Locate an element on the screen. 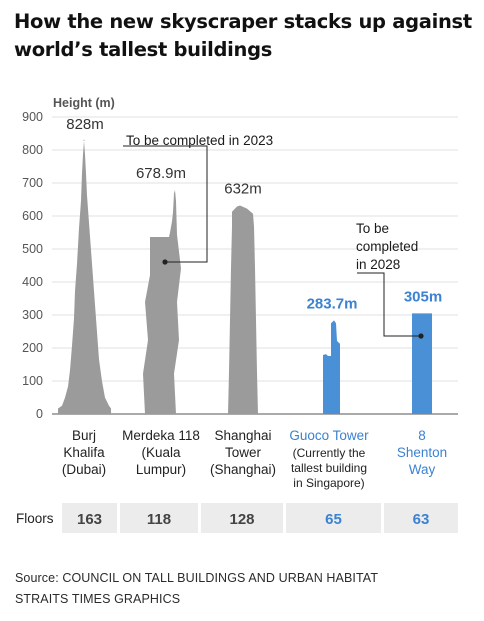 Image resolution: width=484 pixels, height=621 pixels. annotation-text: To be is located at coordinates (372, 228).